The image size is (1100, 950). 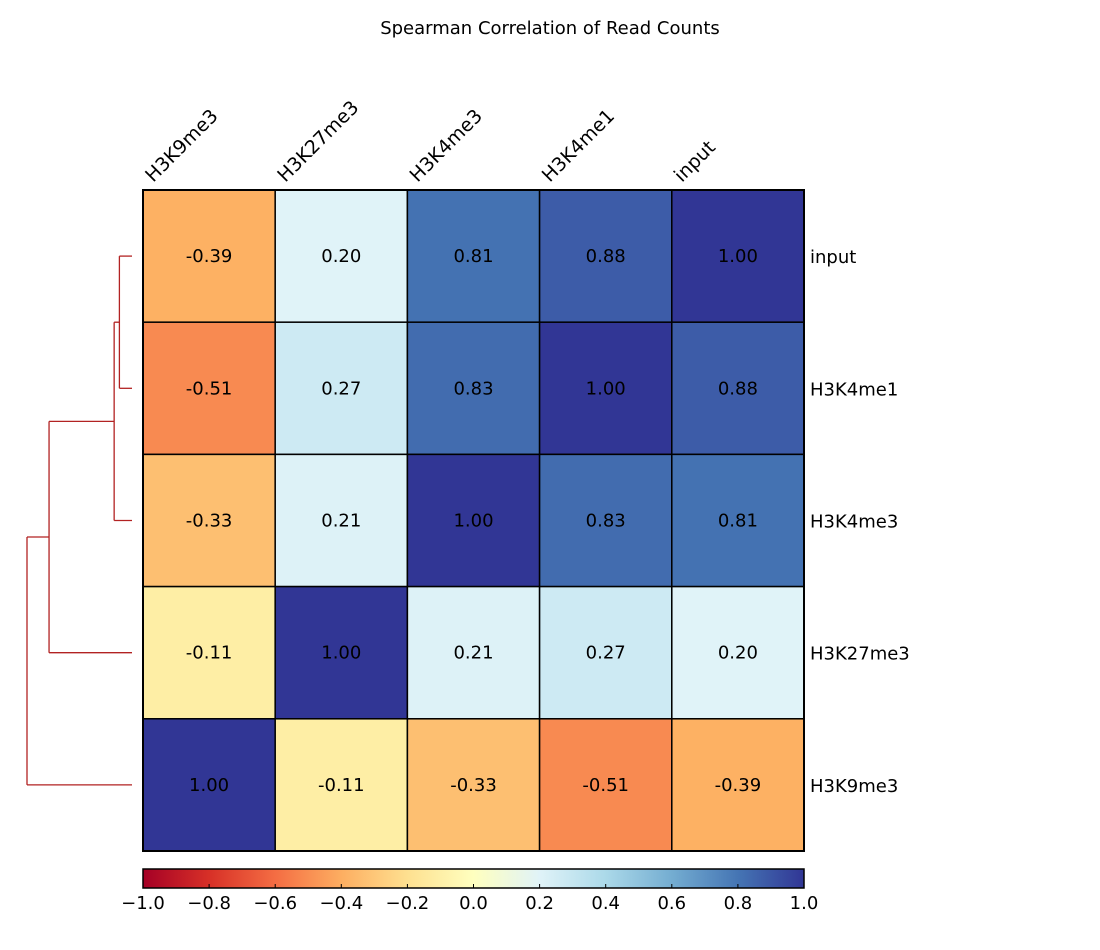 I want to click on colorbar-tick-label: 1.0, so click(x=804, y=903).